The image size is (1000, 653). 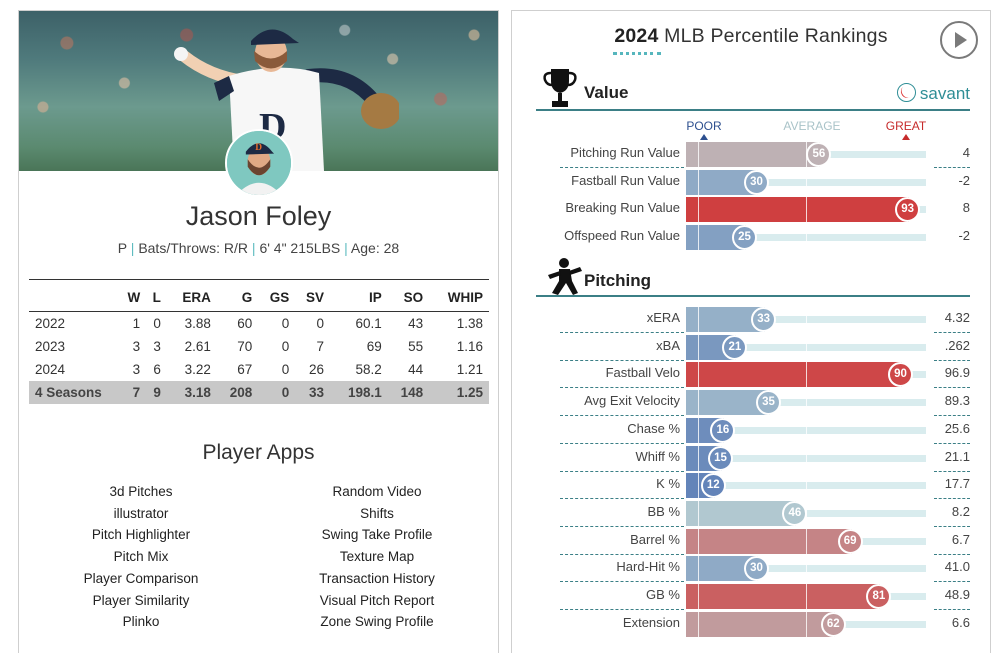 What do you see at coordinates (900, 375) in the screenshot?
I see `percentile-knob: 90` at bounding box center [900, 375].